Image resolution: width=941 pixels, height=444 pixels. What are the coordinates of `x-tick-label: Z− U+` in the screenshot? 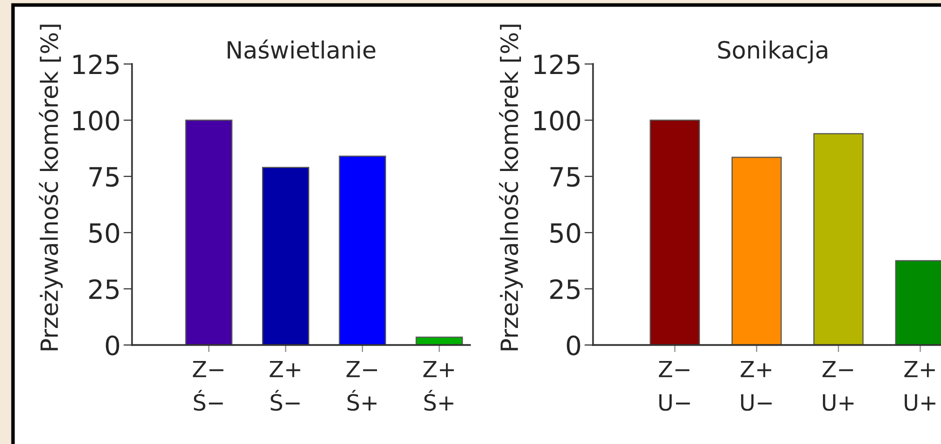 It's located at (838, 385).